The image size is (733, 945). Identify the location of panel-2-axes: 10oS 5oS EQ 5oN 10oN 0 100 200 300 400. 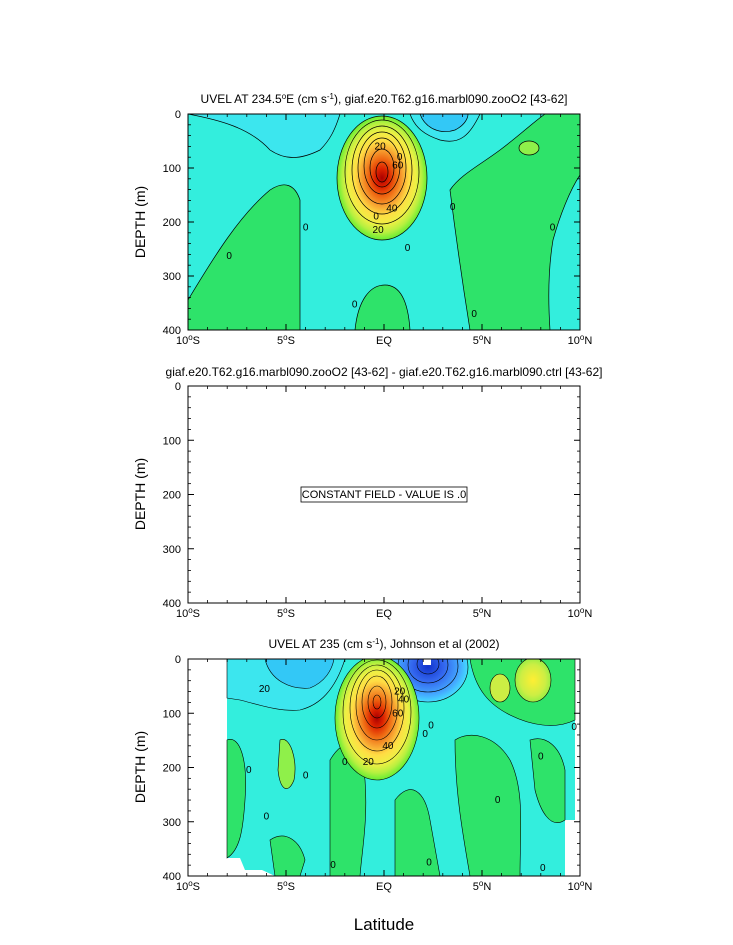
(378, 500).